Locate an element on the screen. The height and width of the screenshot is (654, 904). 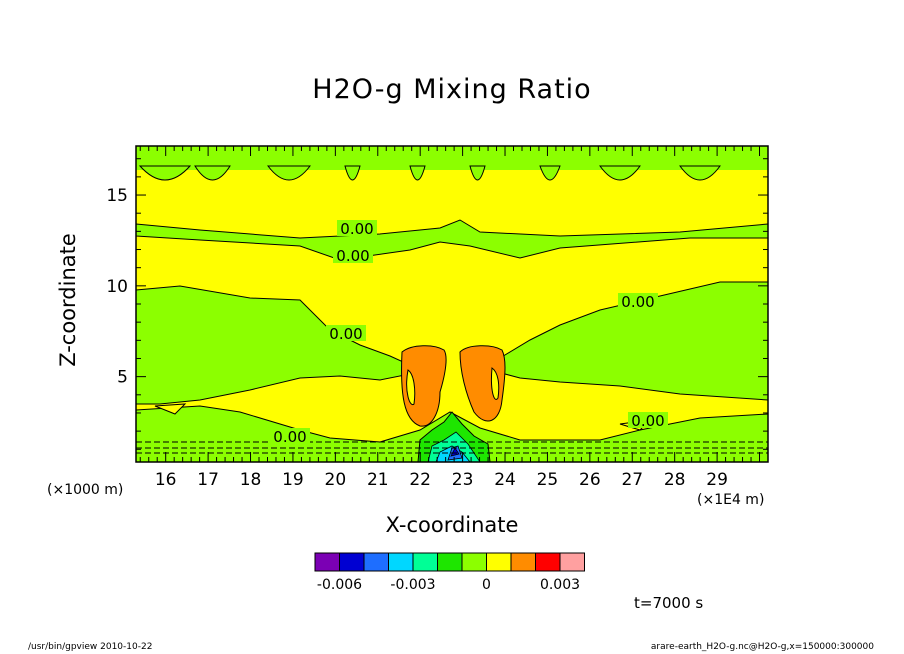
x-tick-label: 19 is located at coordinates (293, 480).